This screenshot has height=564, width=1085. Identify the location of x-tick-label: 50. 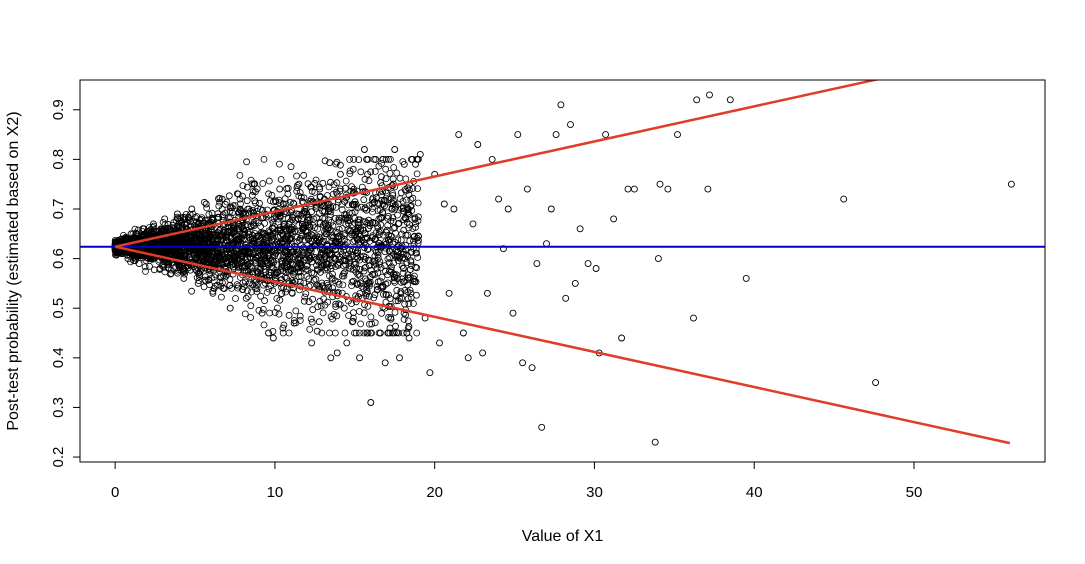
(914, 492).